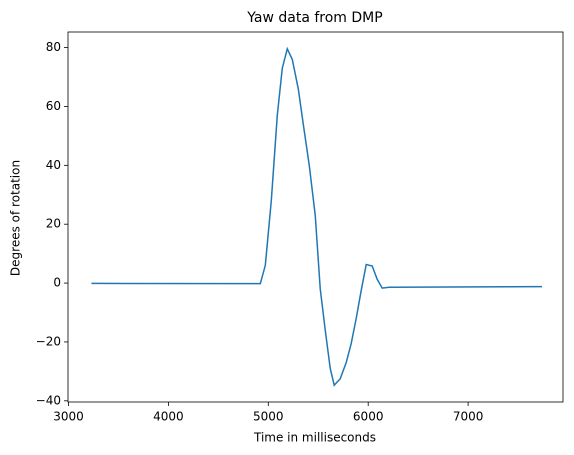  Describe the element at coordinates (53, 224) in the screenshot. I see `y-tick-label: 20` at that location.